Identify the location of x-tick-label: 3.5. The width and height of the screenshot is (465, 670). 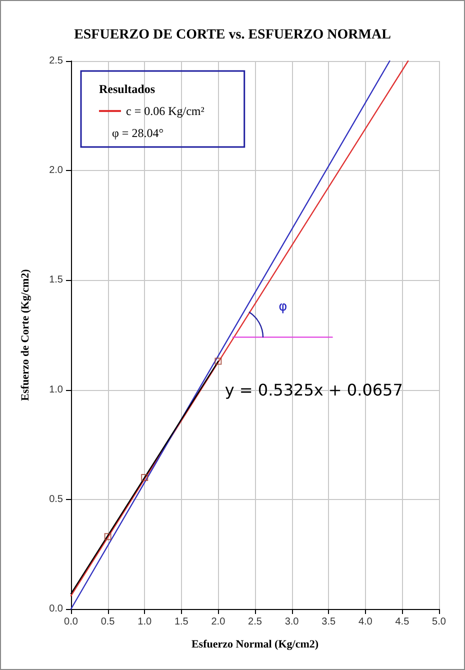
(329, 622).